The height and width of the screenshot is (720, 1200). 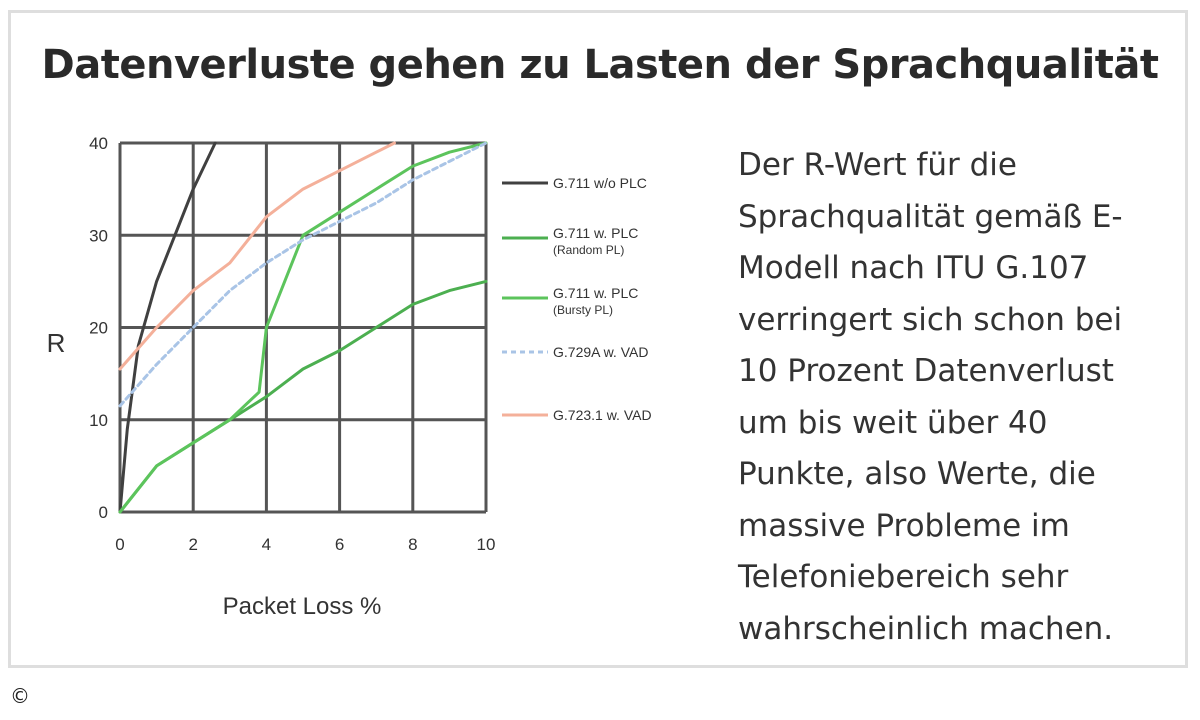 I want to click on copyright-symbol: ©, so click(x=20, y=696).